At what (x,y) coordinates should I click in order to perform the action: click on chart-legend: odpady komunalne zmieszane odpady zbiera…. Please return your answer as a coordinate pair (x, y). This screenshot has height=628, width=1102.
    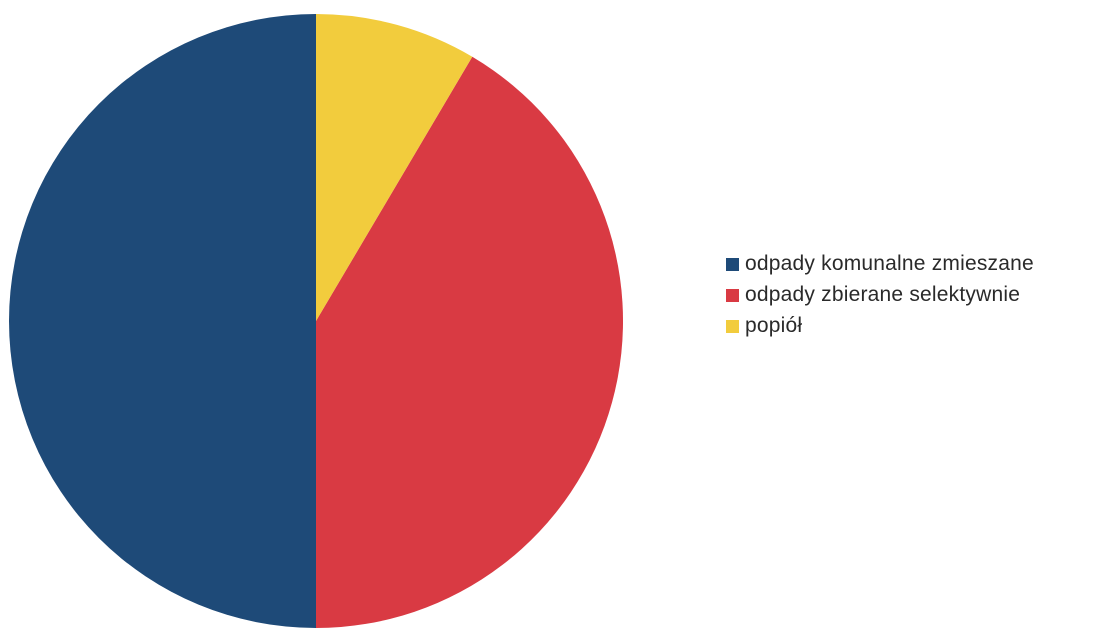
    Looking at the image, I should click on (880, 295).